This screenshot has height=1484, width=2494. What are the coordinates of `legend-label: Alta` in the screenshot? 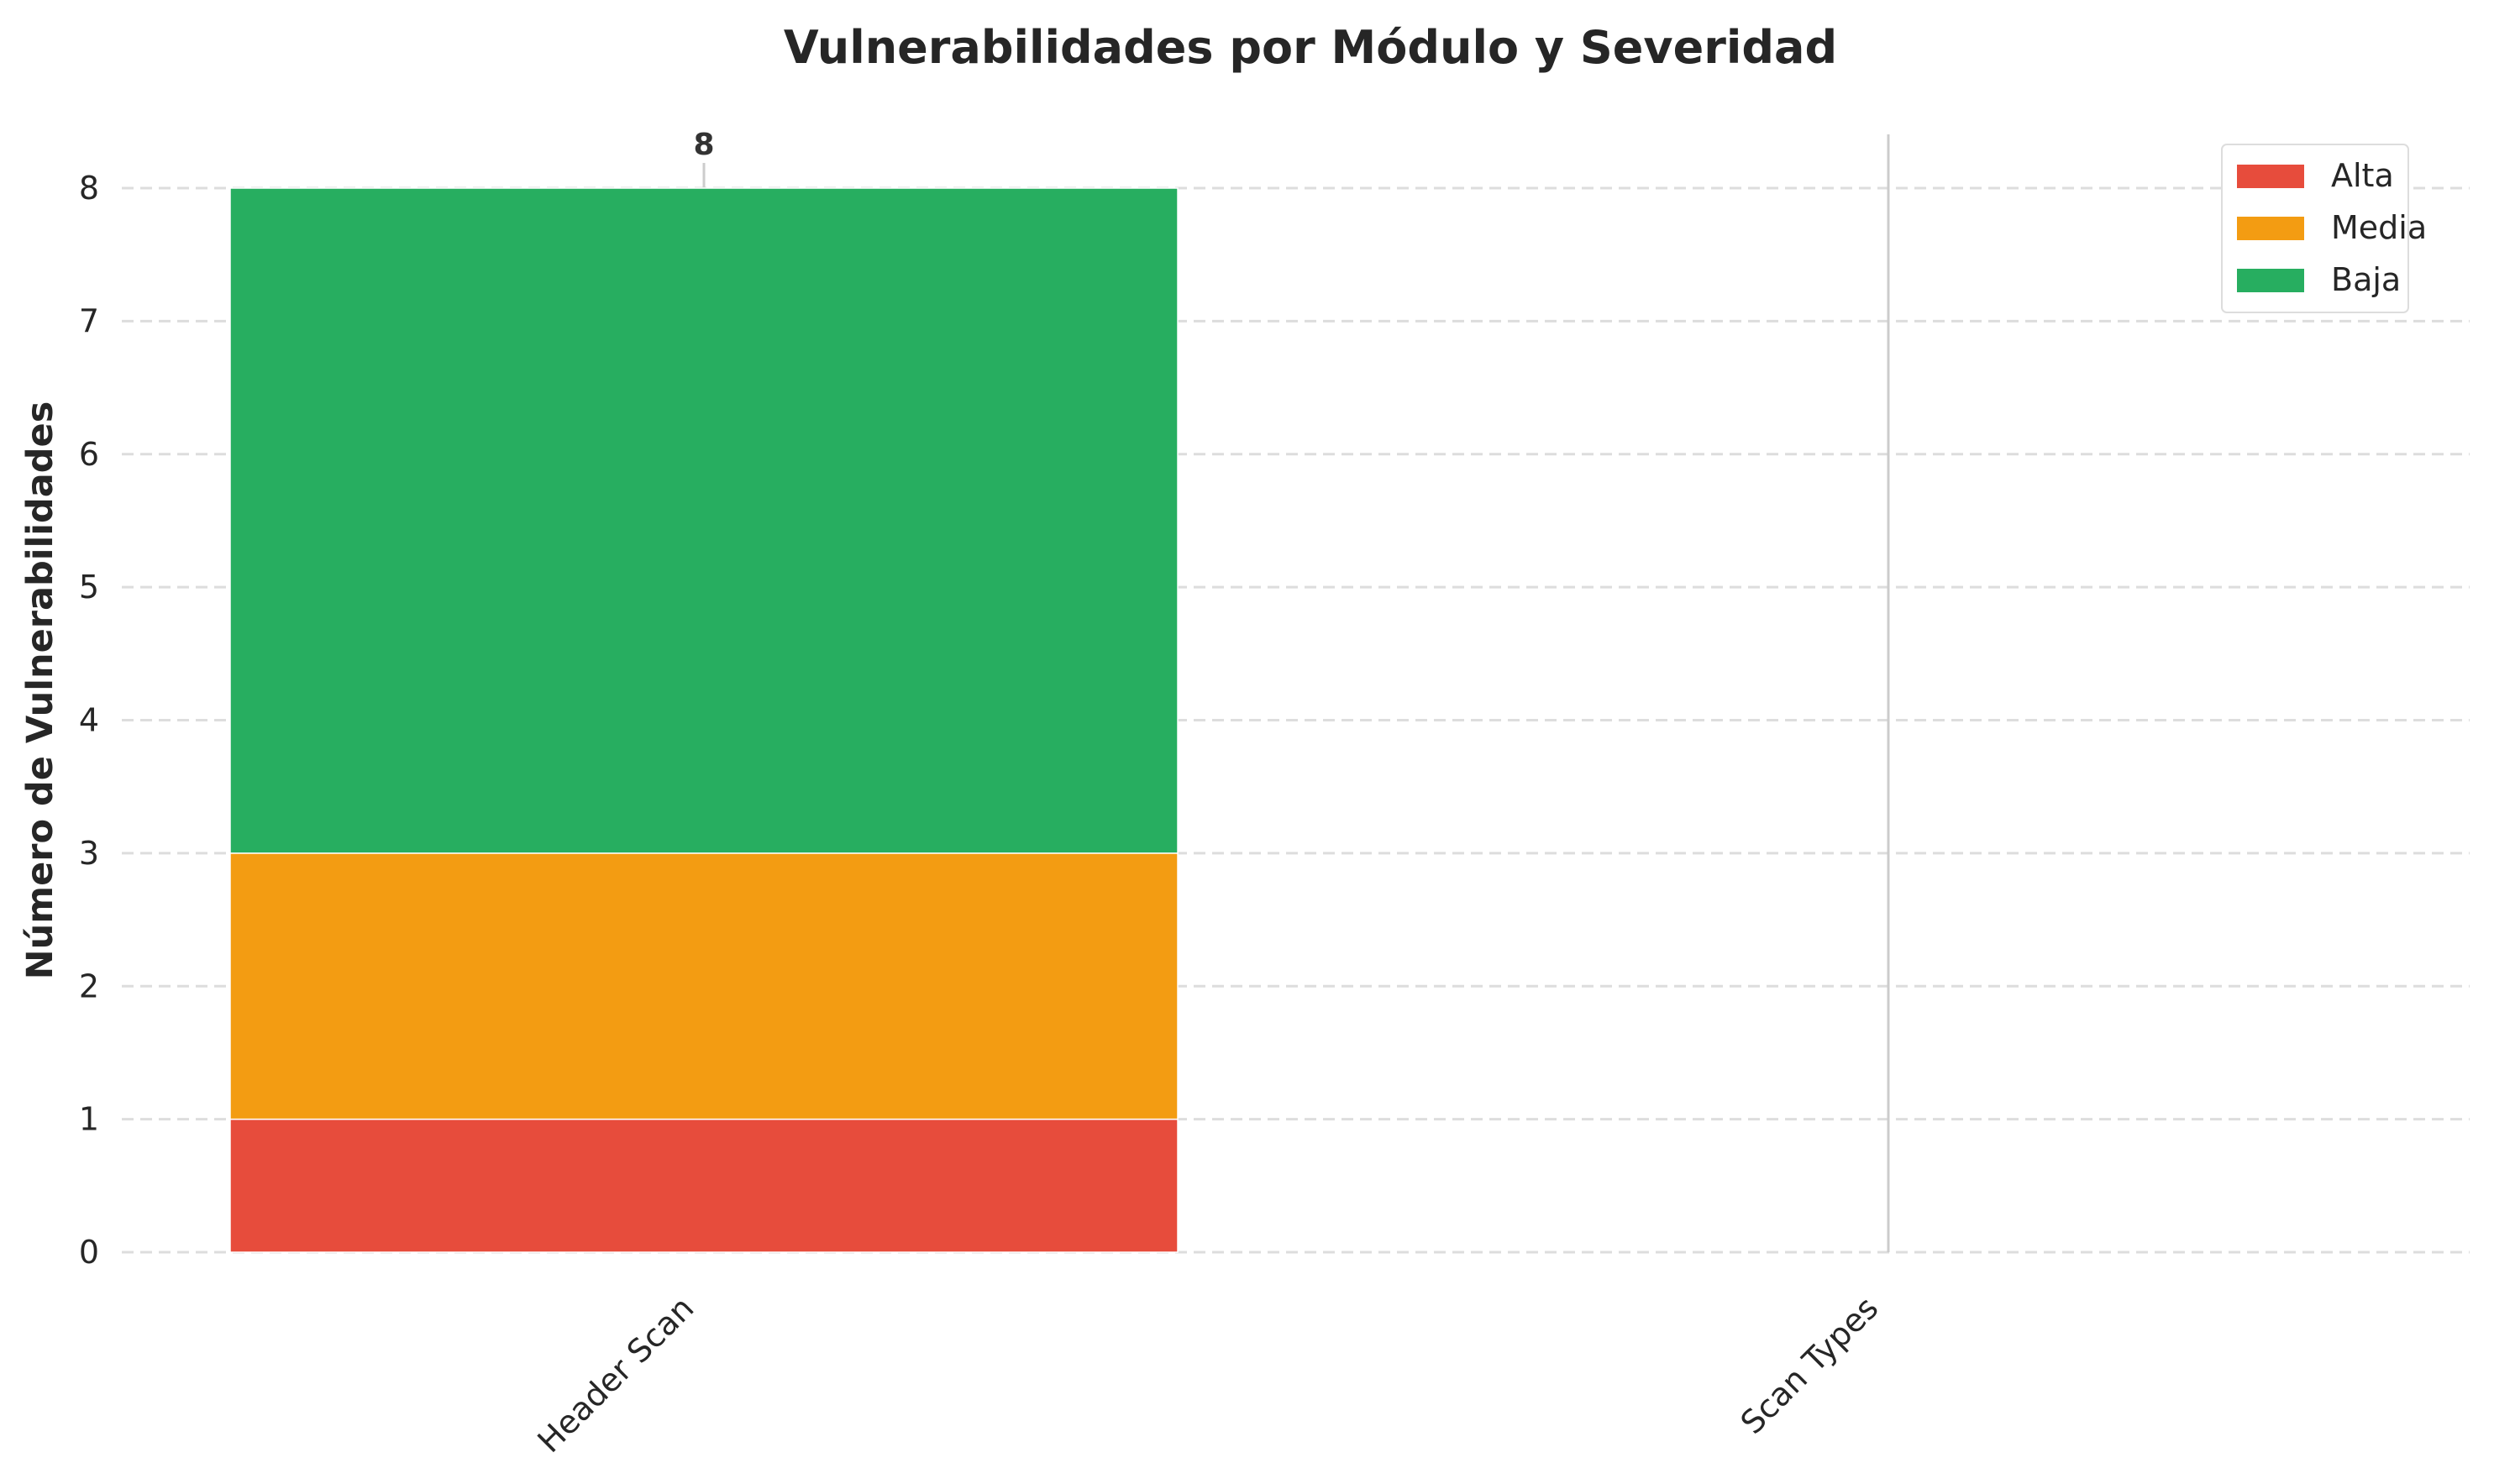 It's located at (2363, 175).